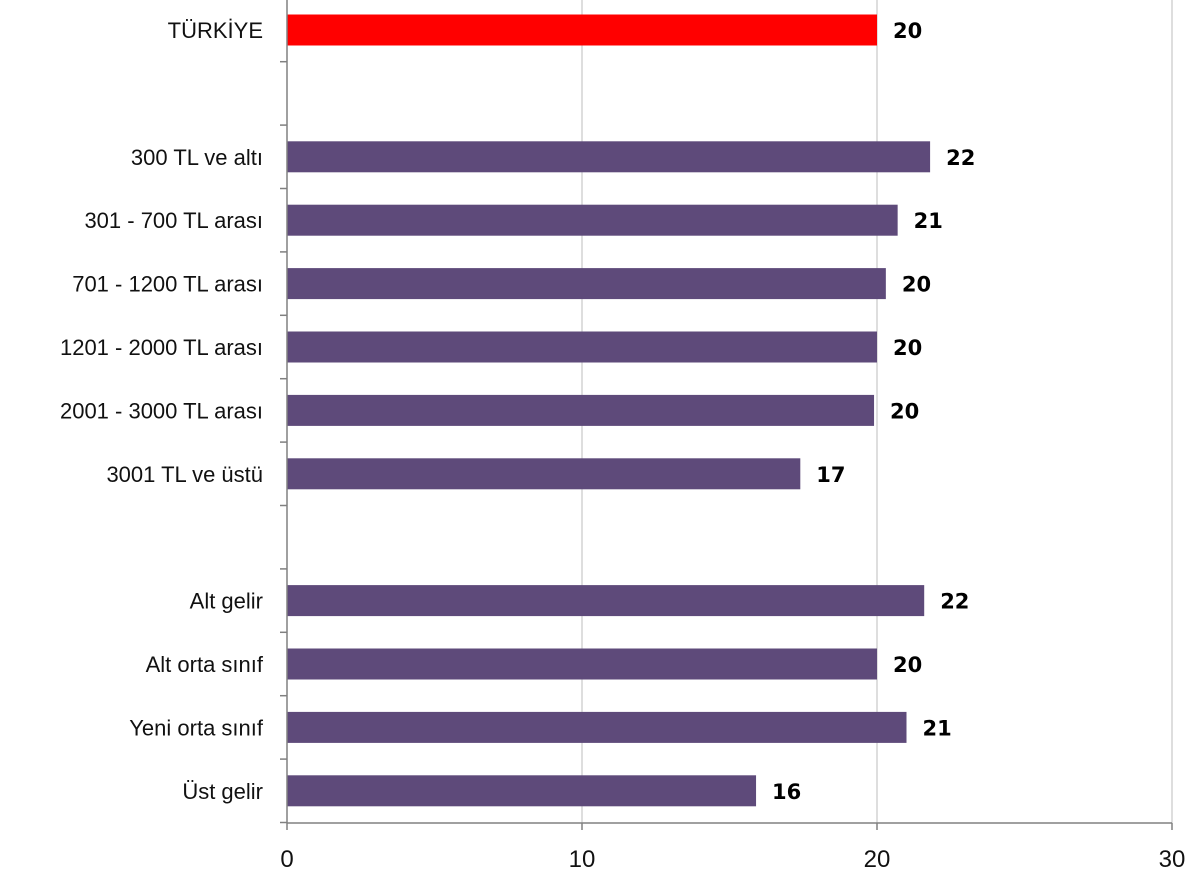 Image resolution: width=1201 pixels, height=875 pixels. What do you see at coordinates (161, 347) in the screenshot?
I see `category-label: 1201 - 2000 TL arası` at bounding box center [161, 347].